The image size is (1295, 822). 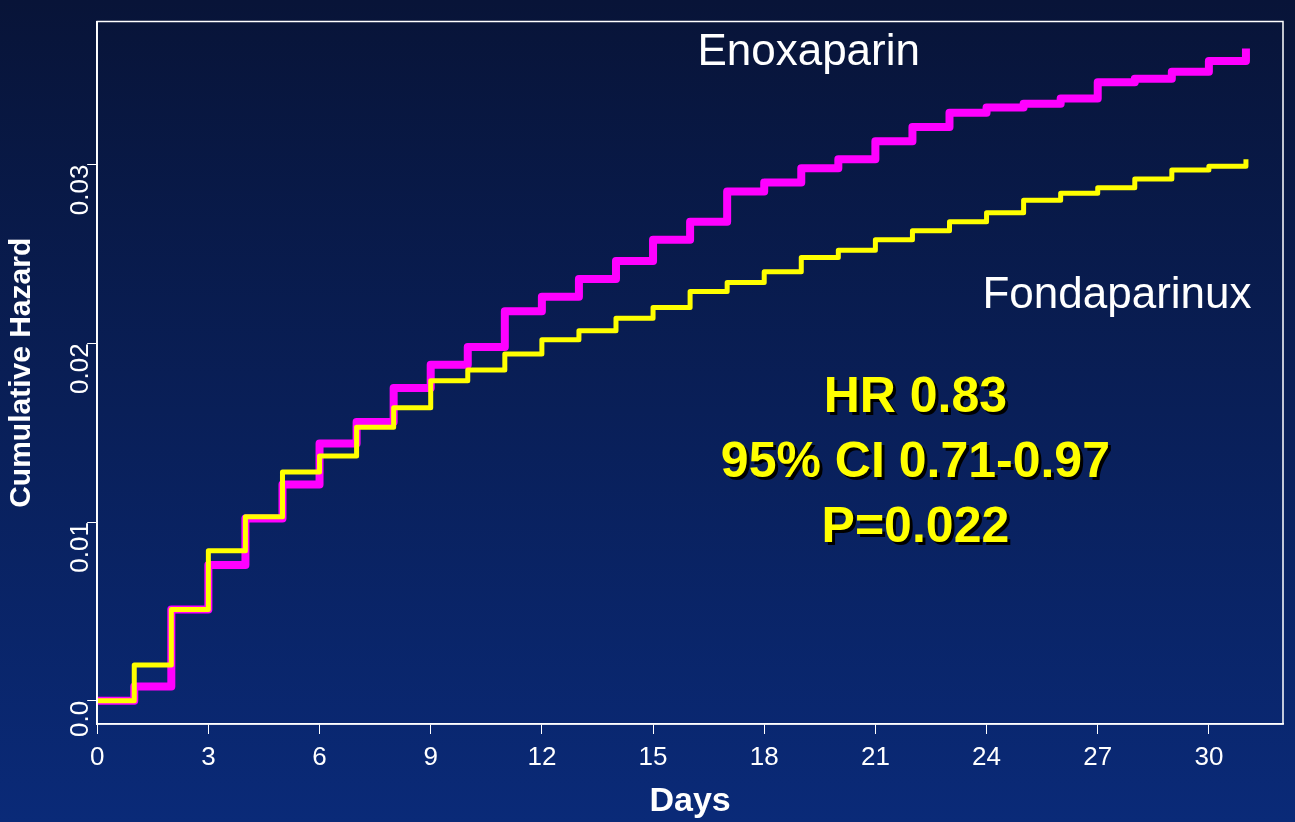 What do you see at coordinates (987, 755) in the screenshot?
I see `x-tick-label: 24` at bounding box center [987, 755].